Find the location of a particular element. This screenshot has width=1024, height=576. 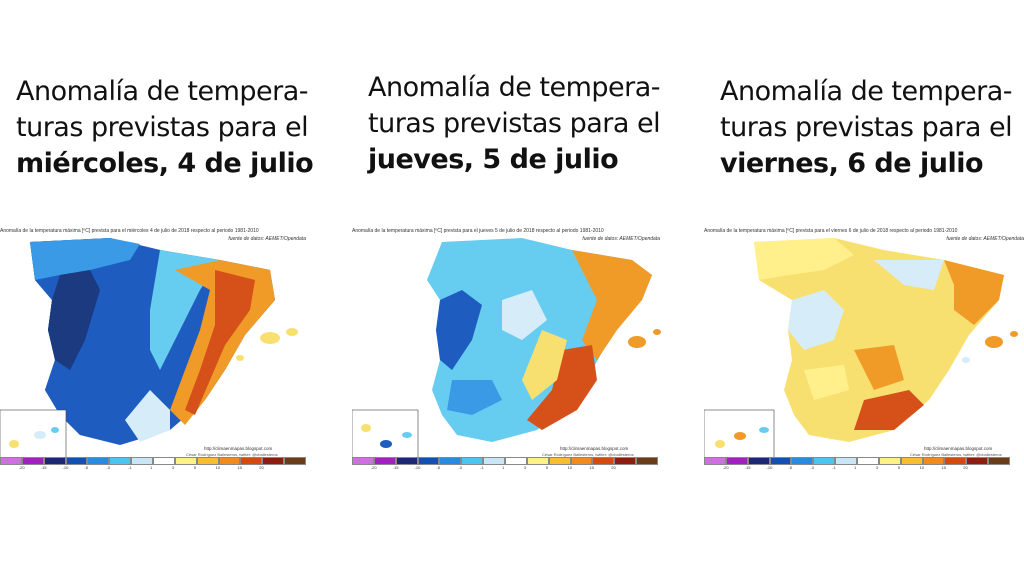

anomaly-map-thursday is located at coordinates (506, 348).